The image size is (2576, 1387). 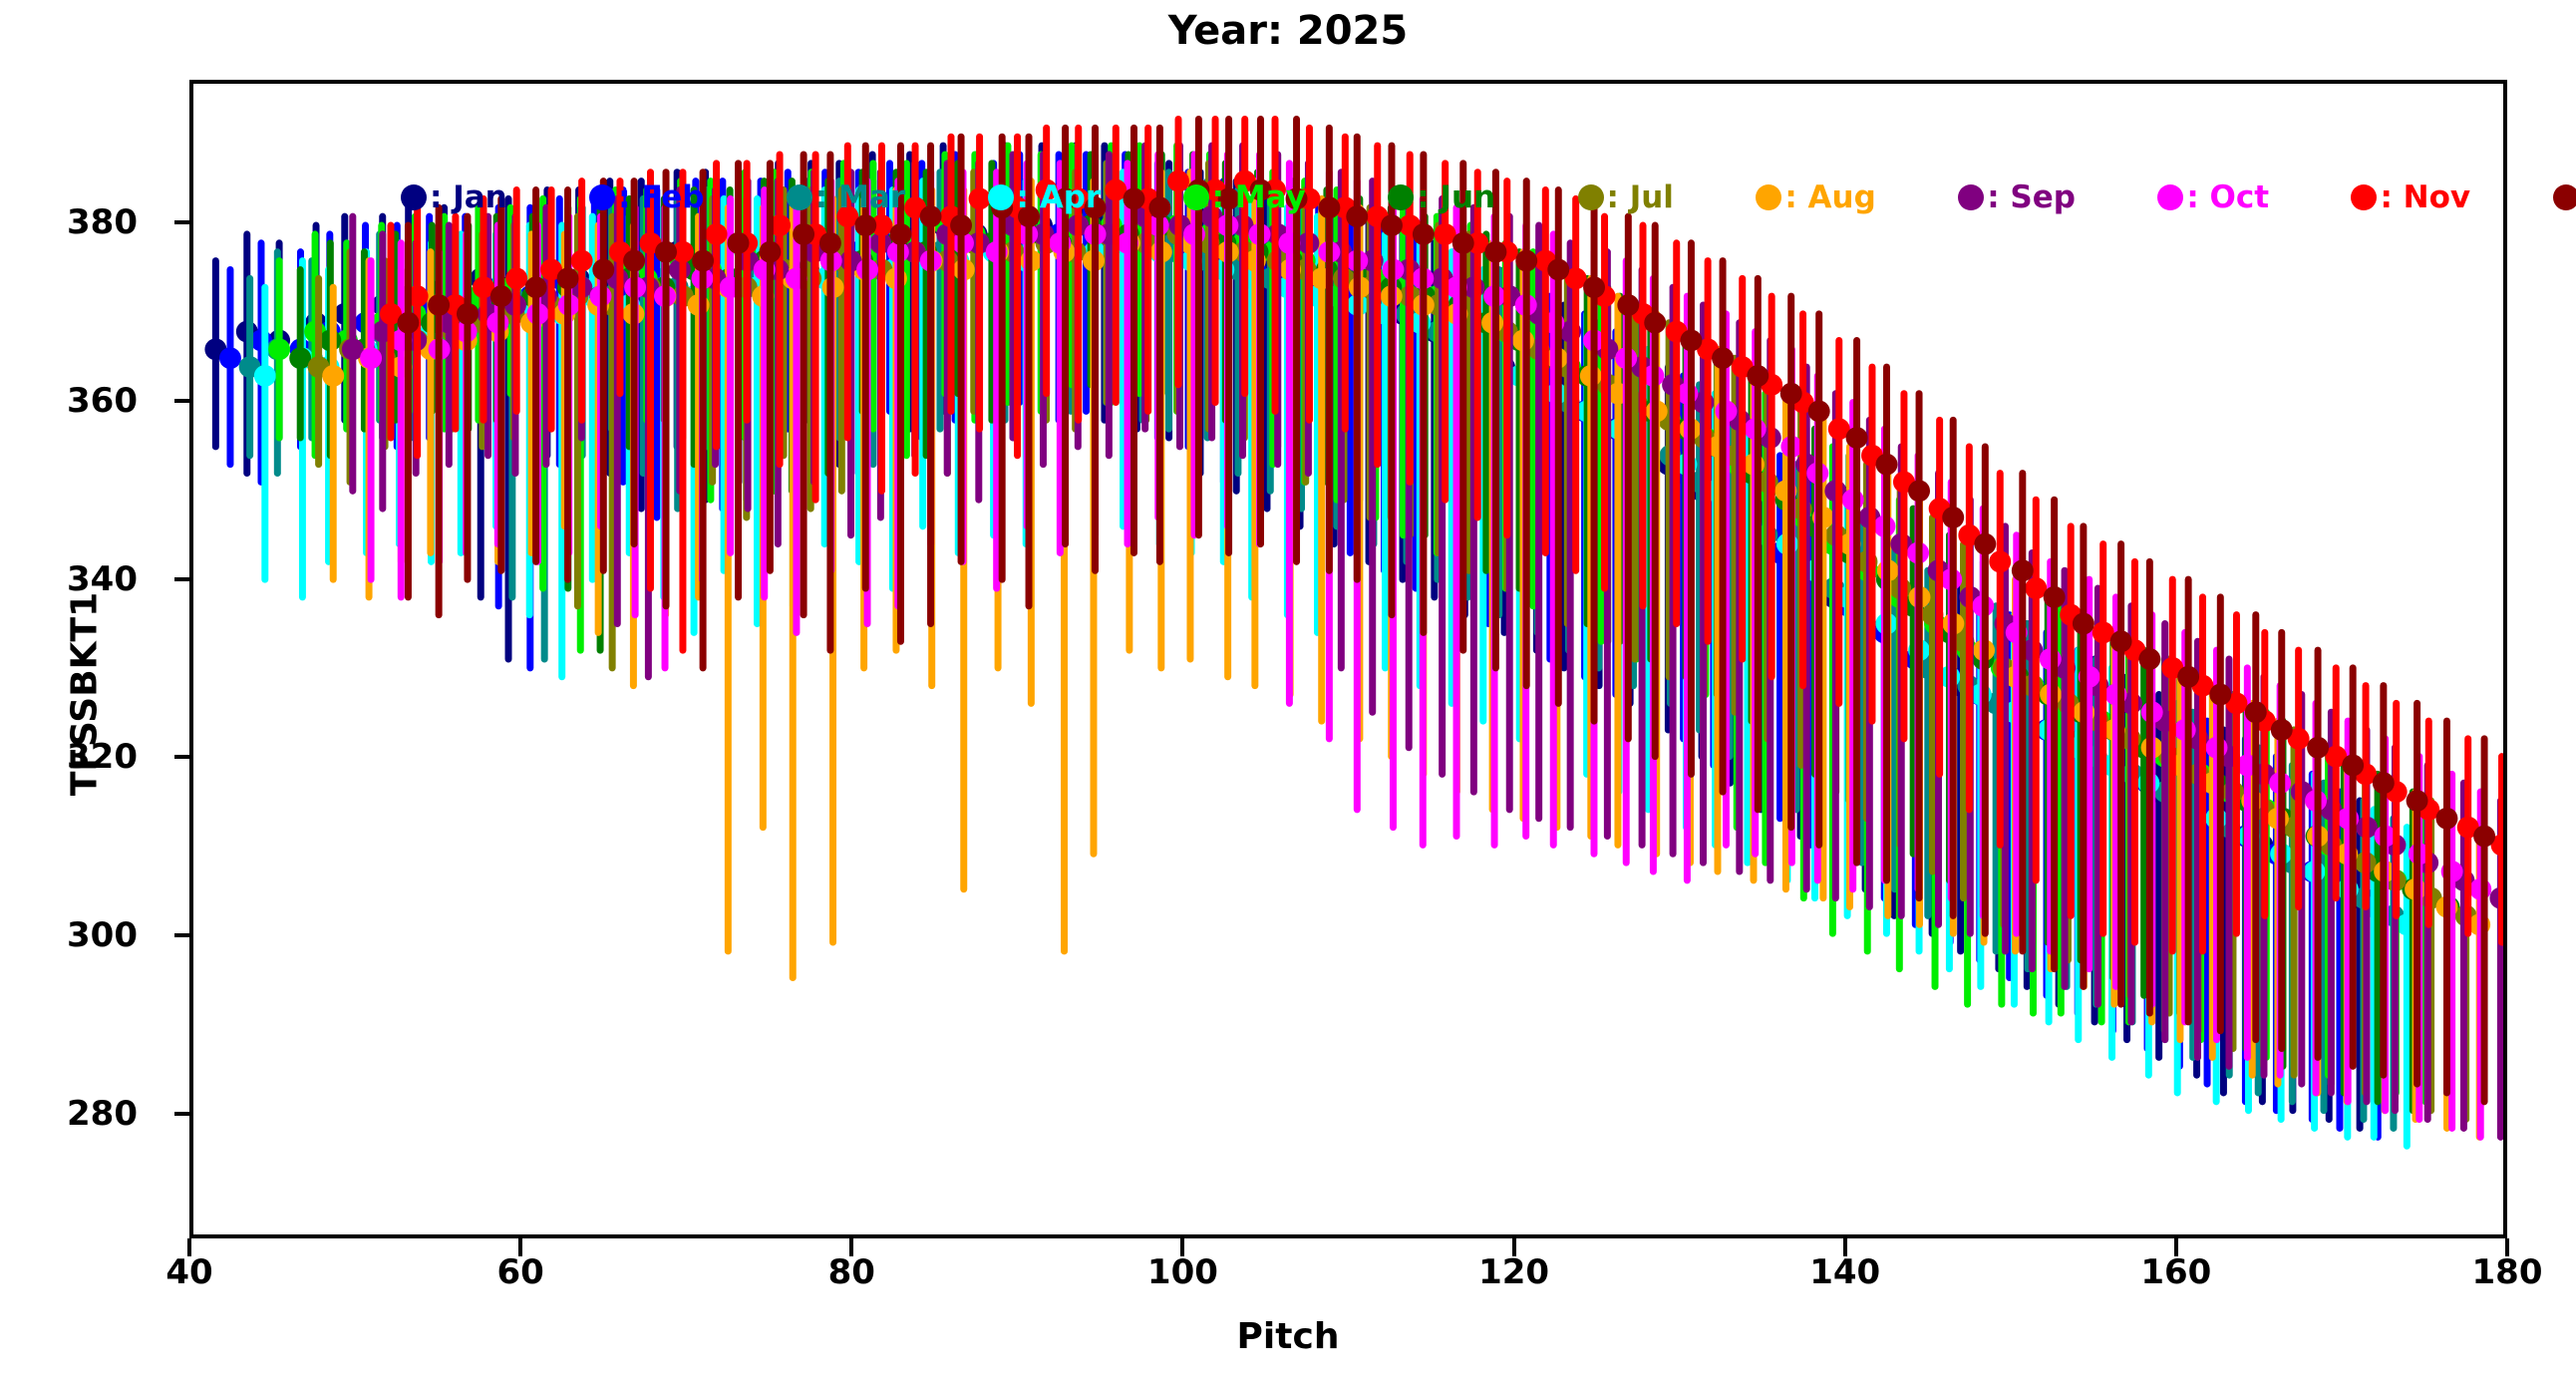 What do you see at coordinates (189, 1272) in the screenshot?
I see `x-tick-label: 40` at bounding box center [189, 1272].